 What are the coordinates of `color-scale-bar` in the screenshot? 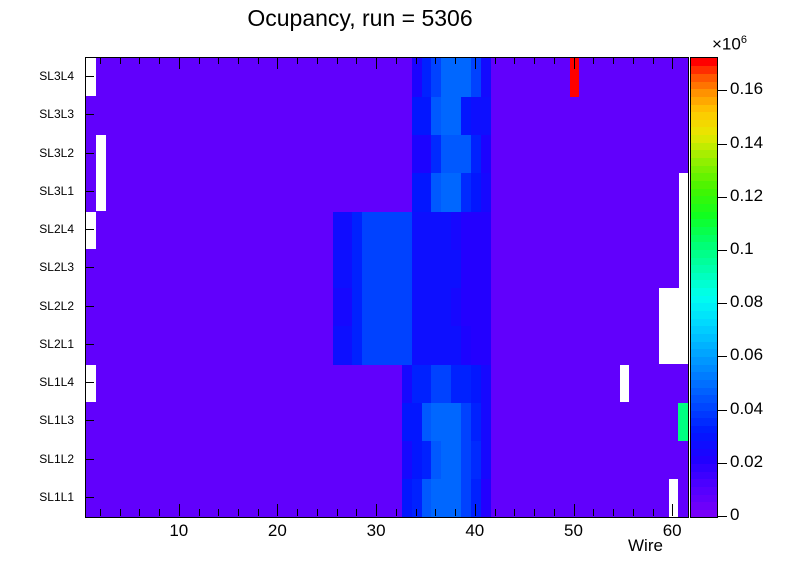 It's located at (704, 287).